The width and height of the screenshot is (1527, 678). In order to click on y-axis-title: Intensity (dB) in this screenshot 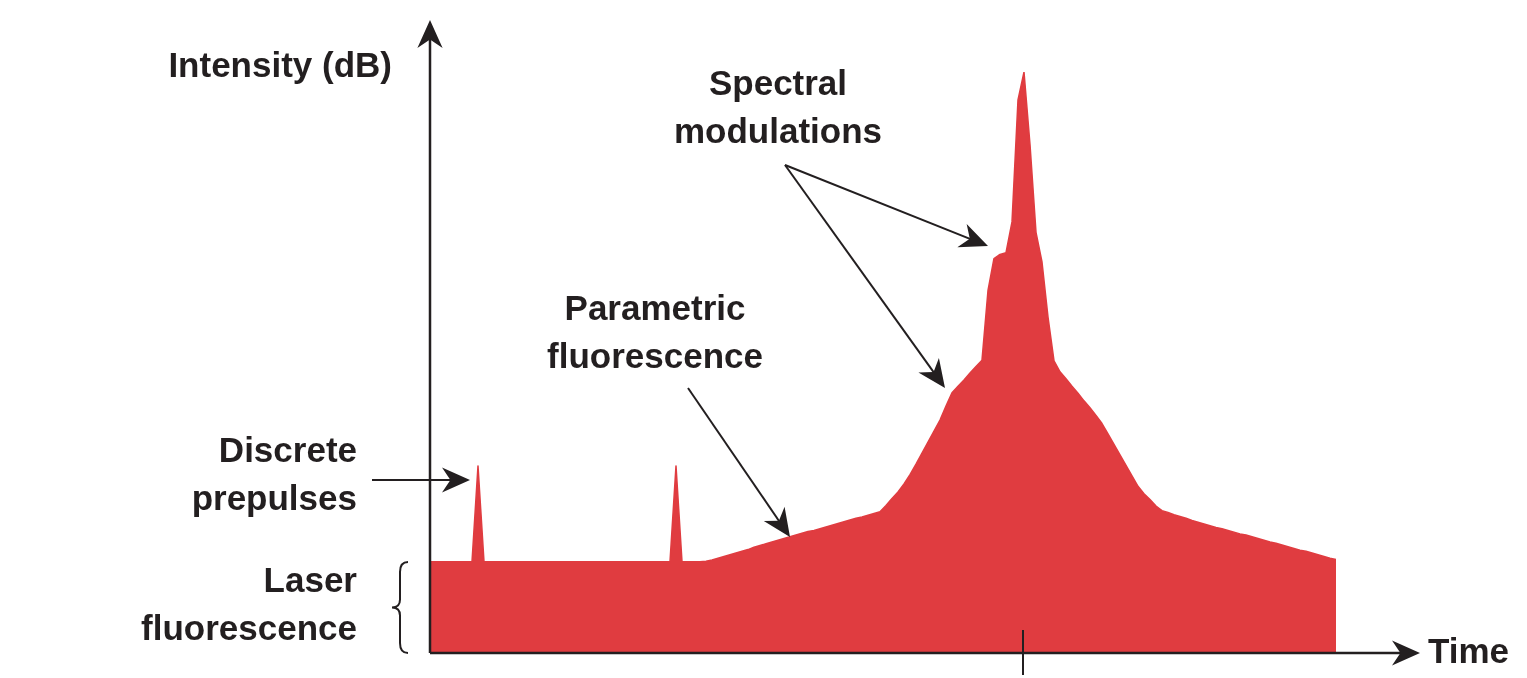, I will do `click(280, 64)`.